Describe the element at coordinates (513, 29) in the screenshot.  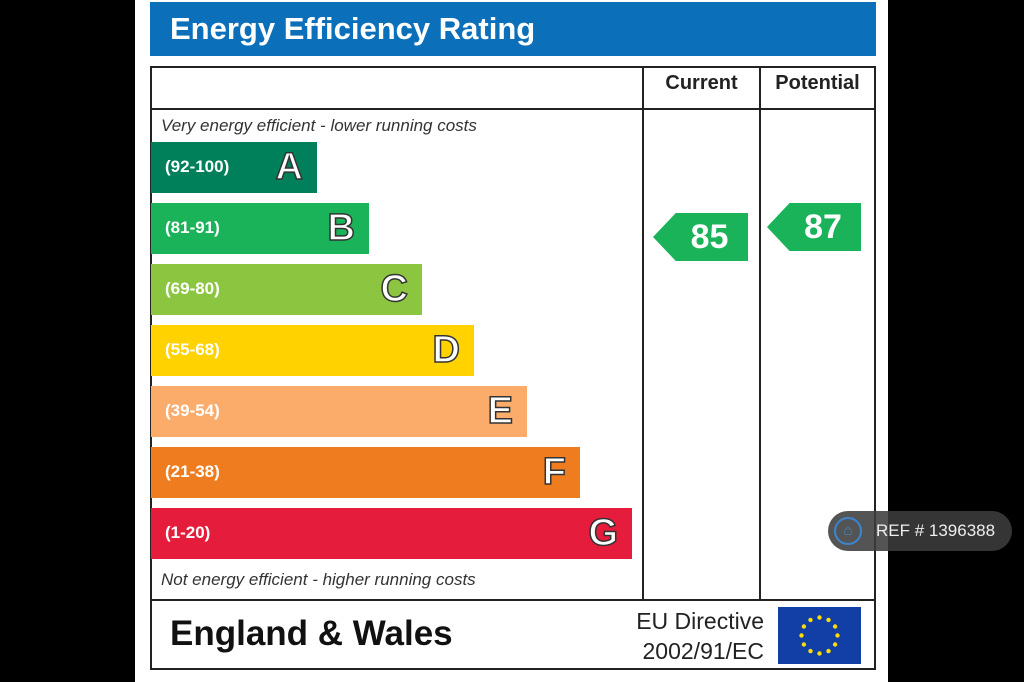
I see `chart-title: Energy Efficiency Rating` at that location.